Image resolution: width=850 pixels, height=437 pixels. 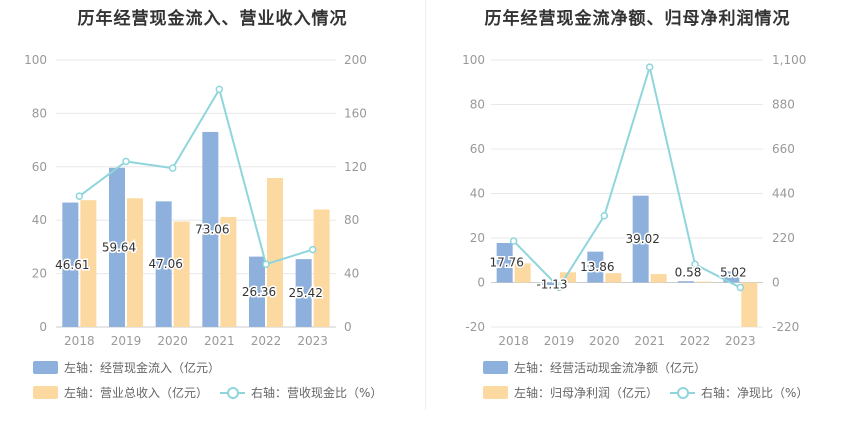 What do you see at coordinates (126, 367) in the screenshot?
I see `legend-item-cash-inflow: 左轴：经营现金流入（亿元）` at bounding box center [126, 367].